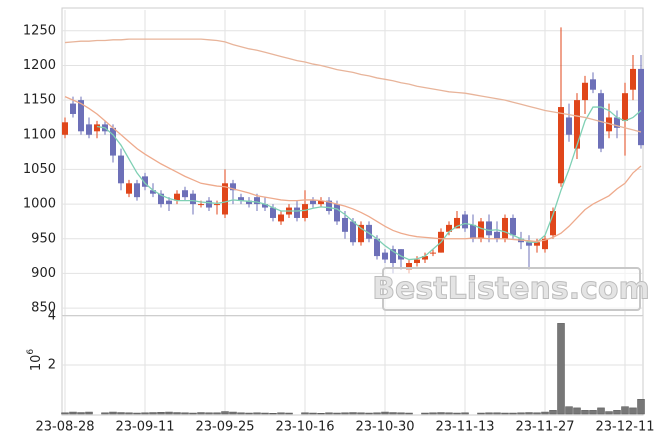  I want to click on y-tick-label: 850, so click(43, 308).